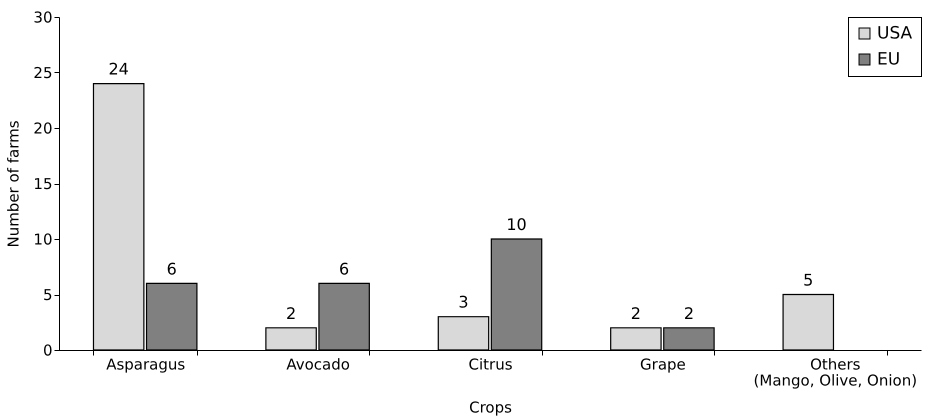  I want to click on x-tick-label: Citrus, so click(490, 365).